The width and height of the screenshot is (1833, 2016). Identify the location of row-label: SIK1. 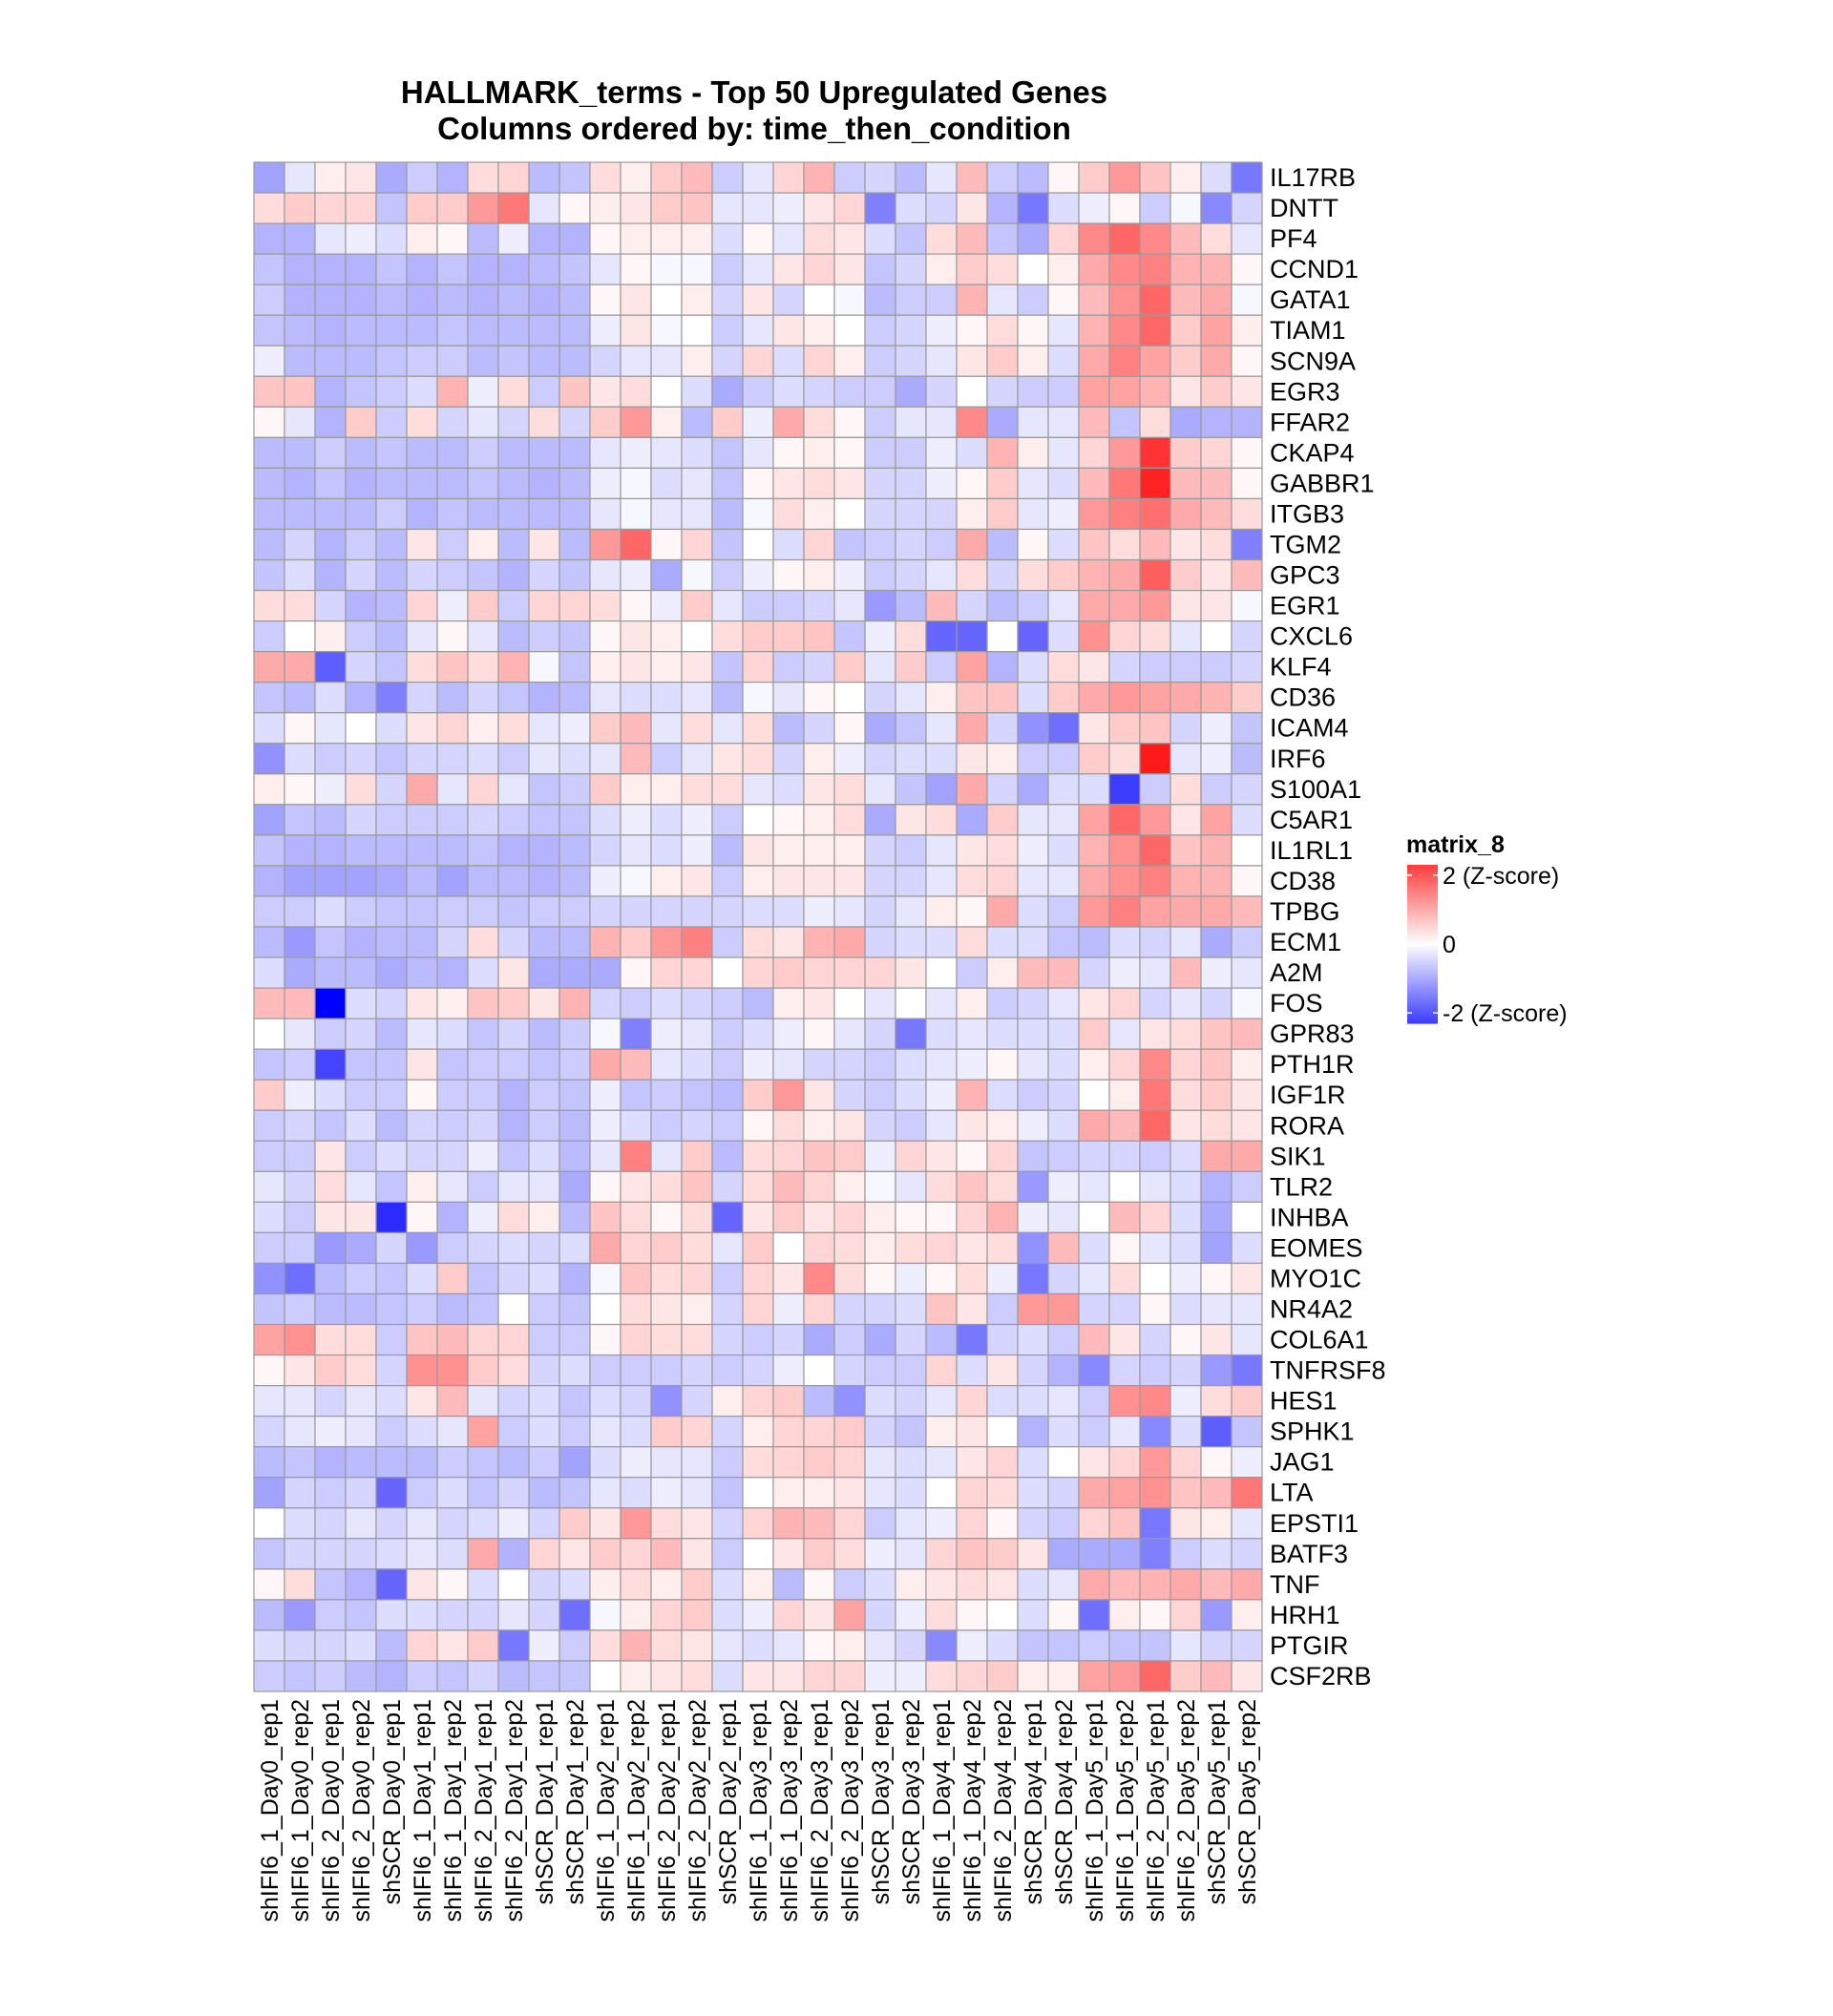
(1298, 1156).